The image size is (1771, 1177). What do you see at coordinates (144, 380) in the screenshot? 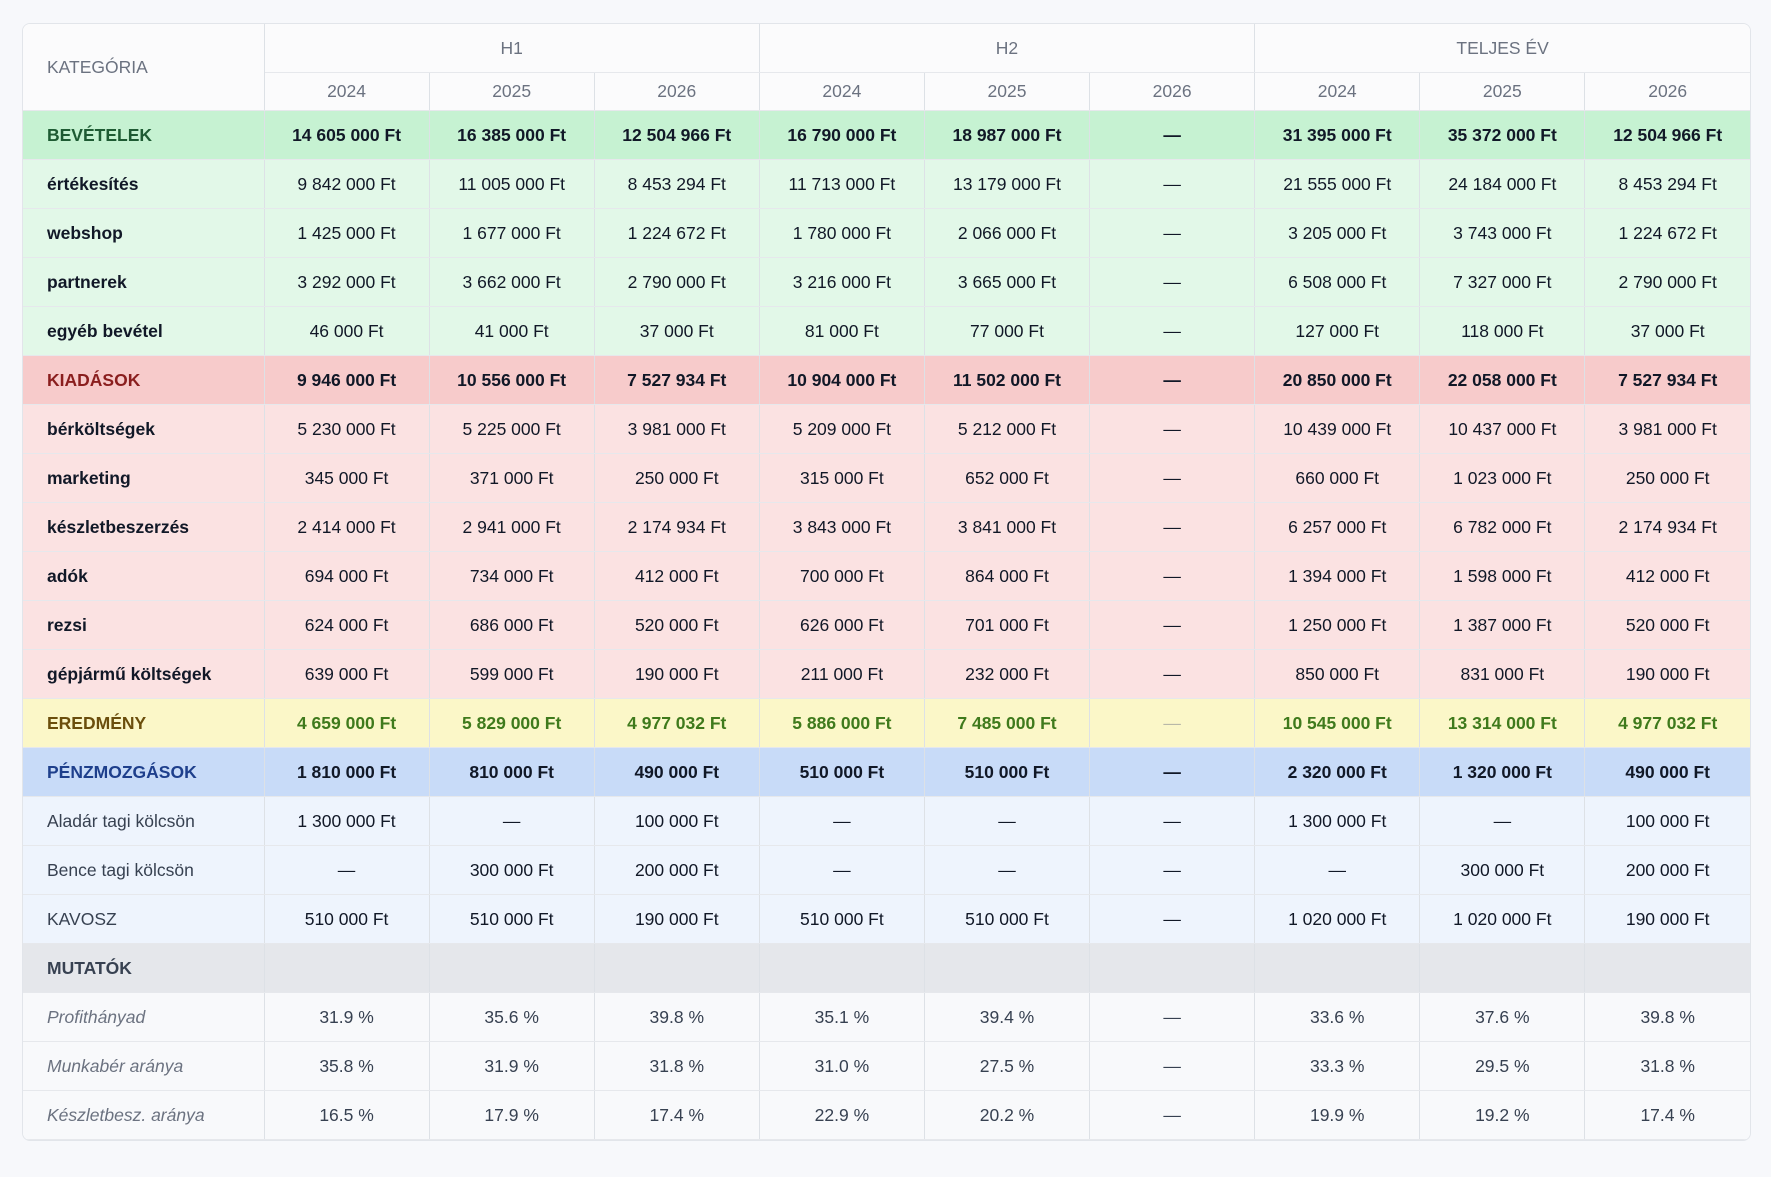
I see `row-label: KIADÁSOK` at bounding box center [144, 380].